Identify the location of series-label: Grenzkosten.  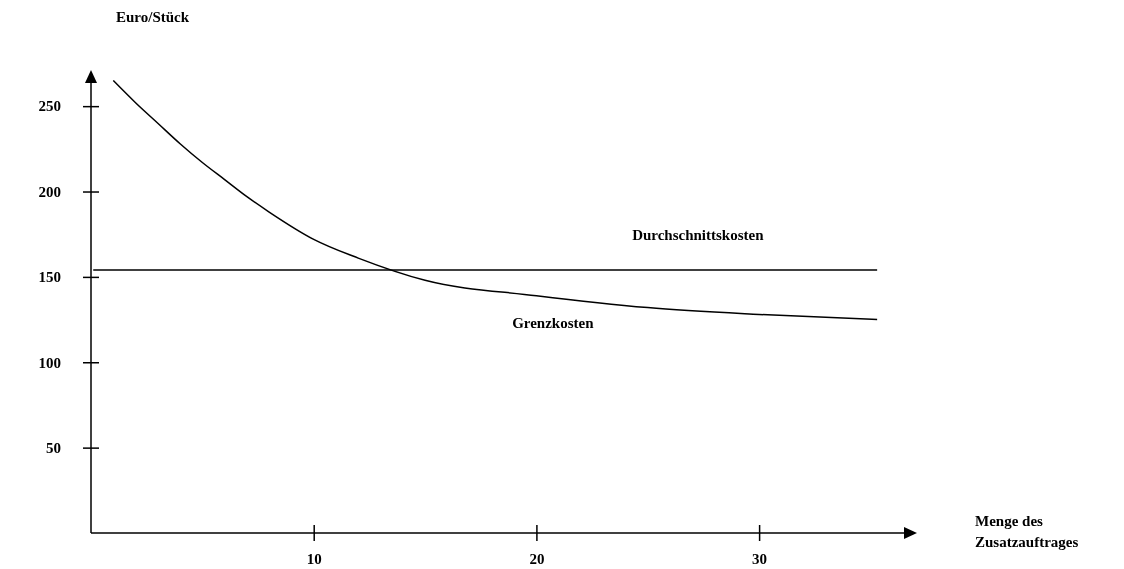
(553, 322).